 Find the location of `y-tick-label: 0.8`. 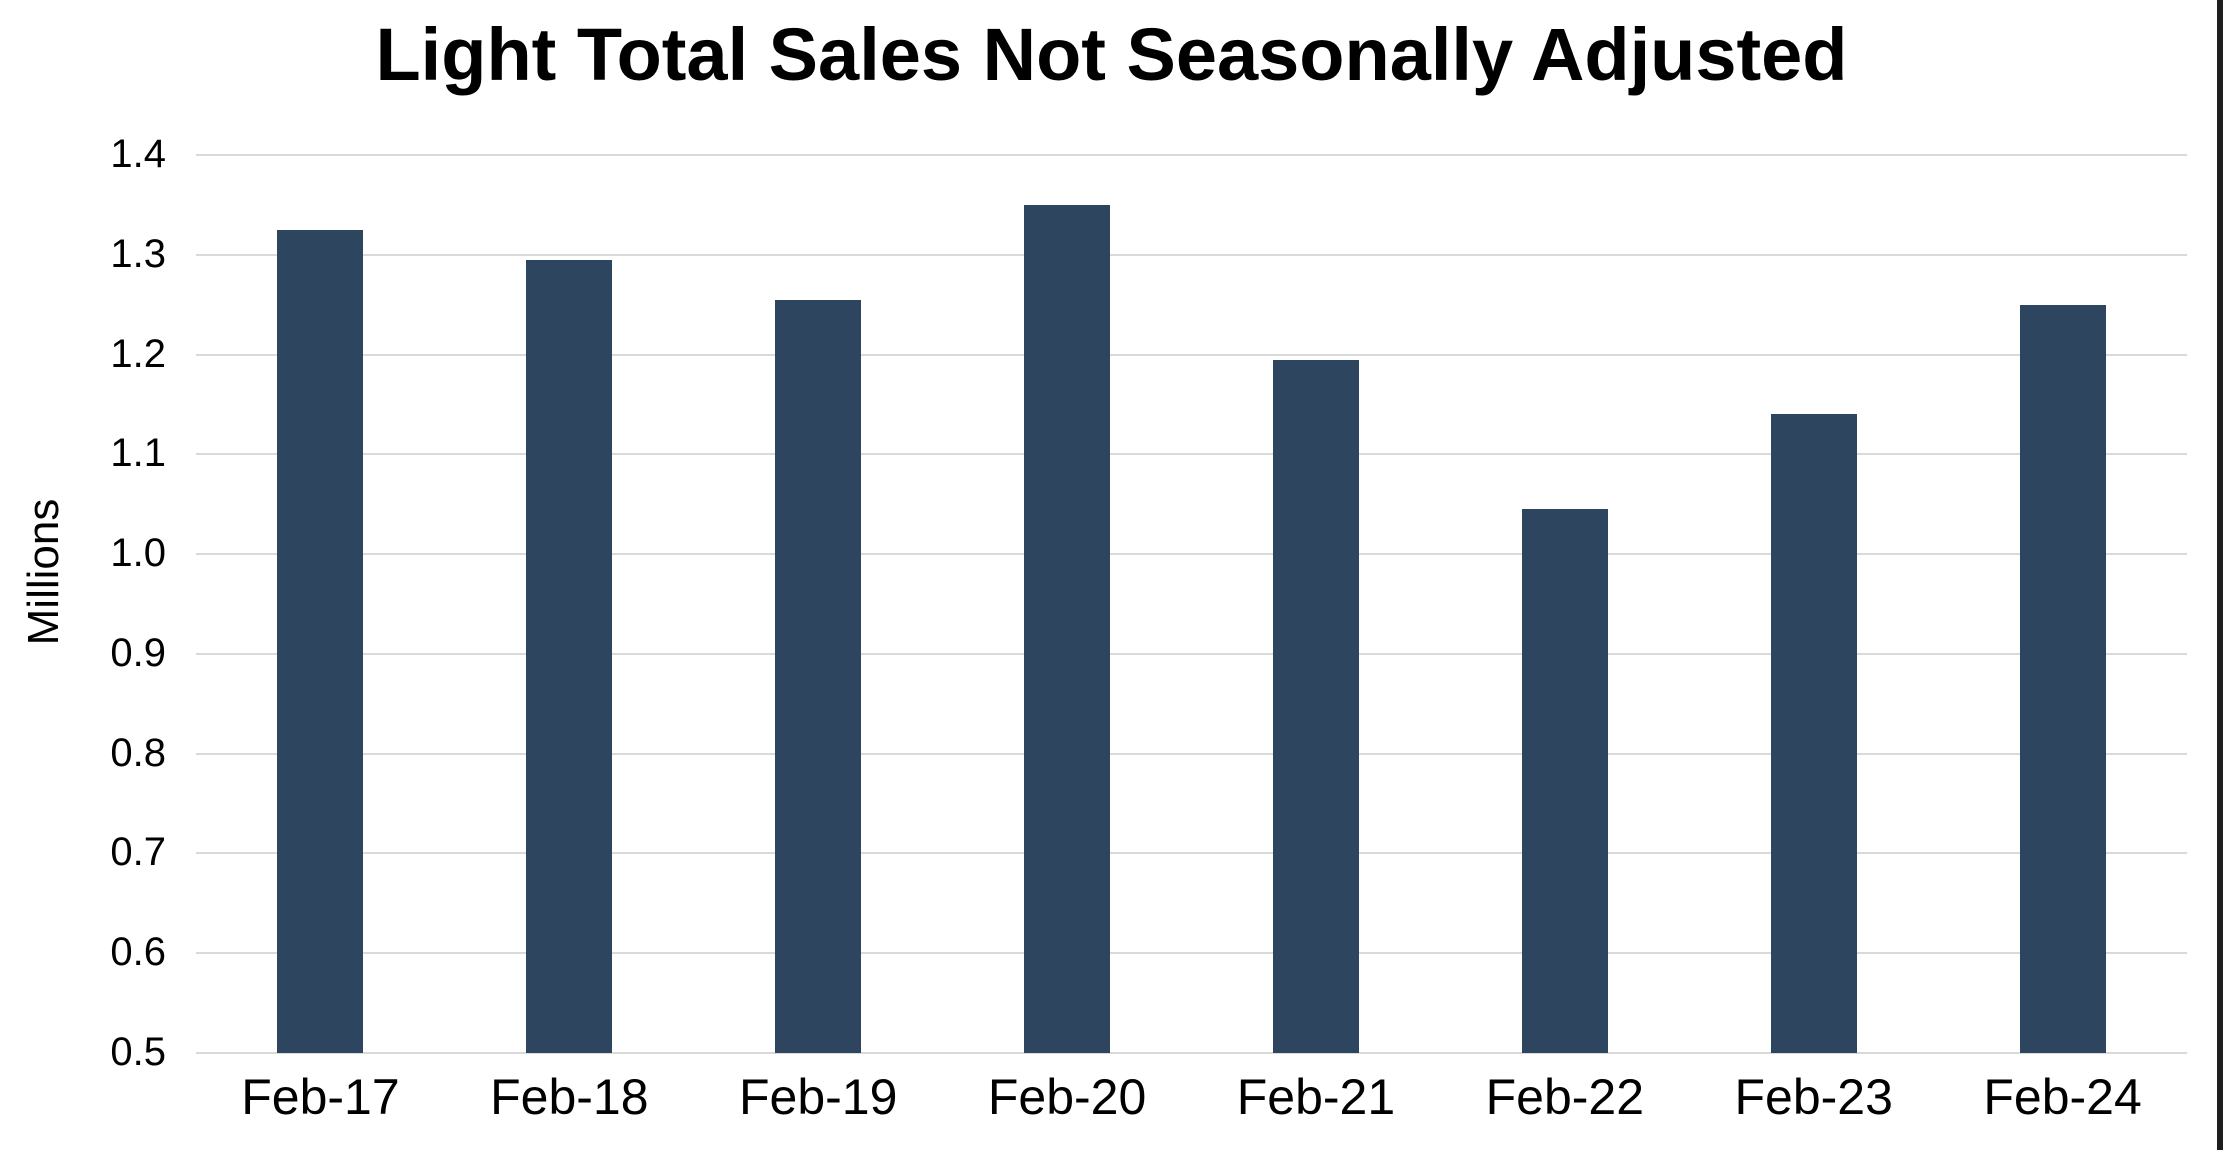

y-tick-label: 0.8 is located at coordinates (138, 752).